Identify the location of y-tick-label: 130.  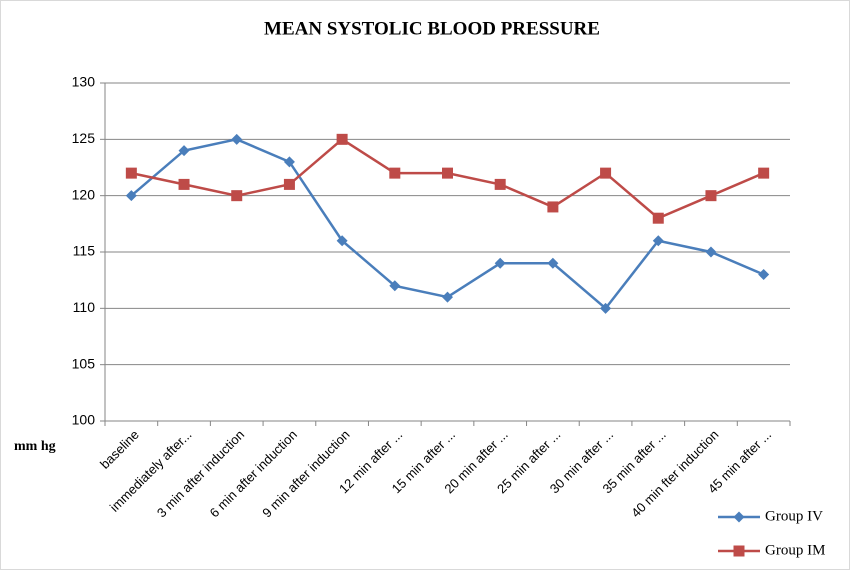
(84, 82).